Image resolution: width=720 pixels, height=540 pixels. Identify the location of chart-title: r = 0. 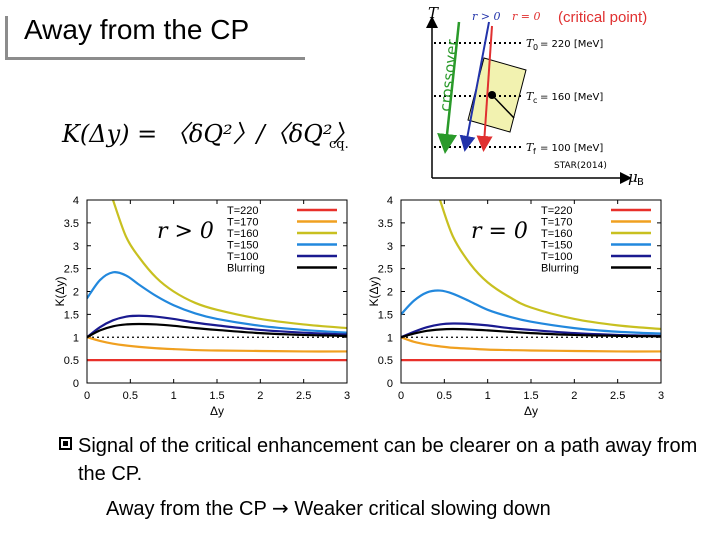
(499, 231).